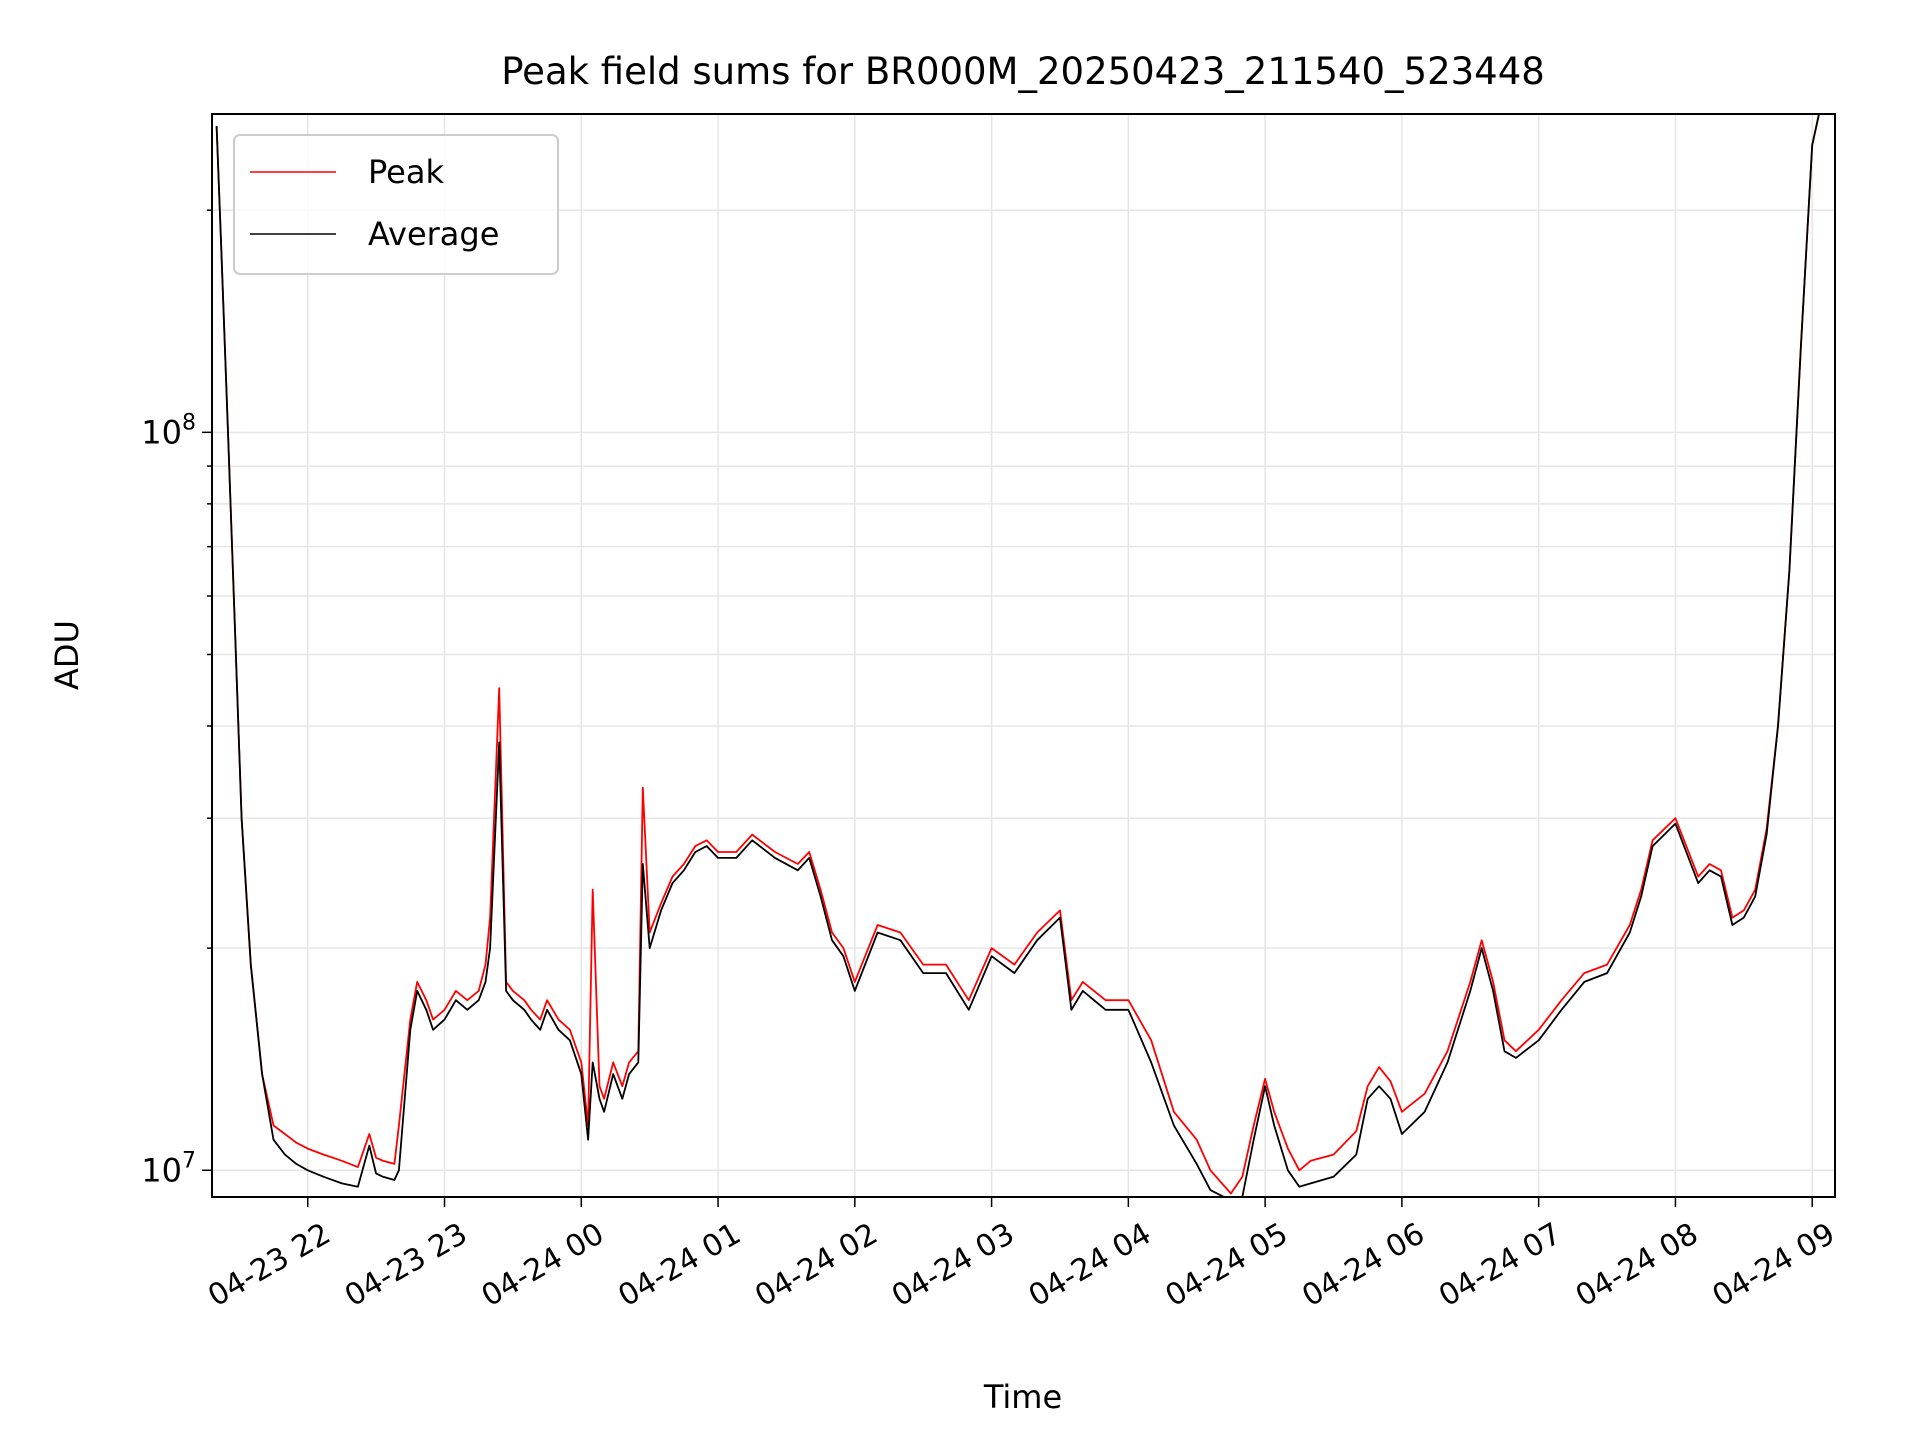 This screenshot has height=1440, width=1920. I want to click on y-axis-label: ADU, so click(67, 655).